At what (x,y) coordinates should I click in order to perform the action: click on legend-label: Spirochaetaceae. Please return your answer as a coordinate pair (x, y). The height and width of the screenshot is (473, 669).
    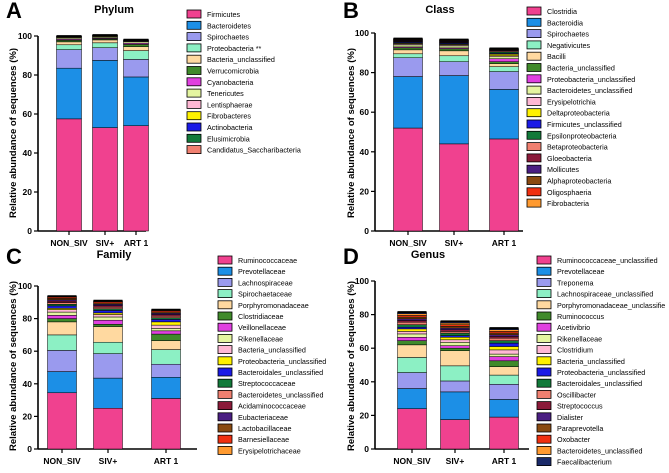
    Looking at the image, I should click on (265, 294).